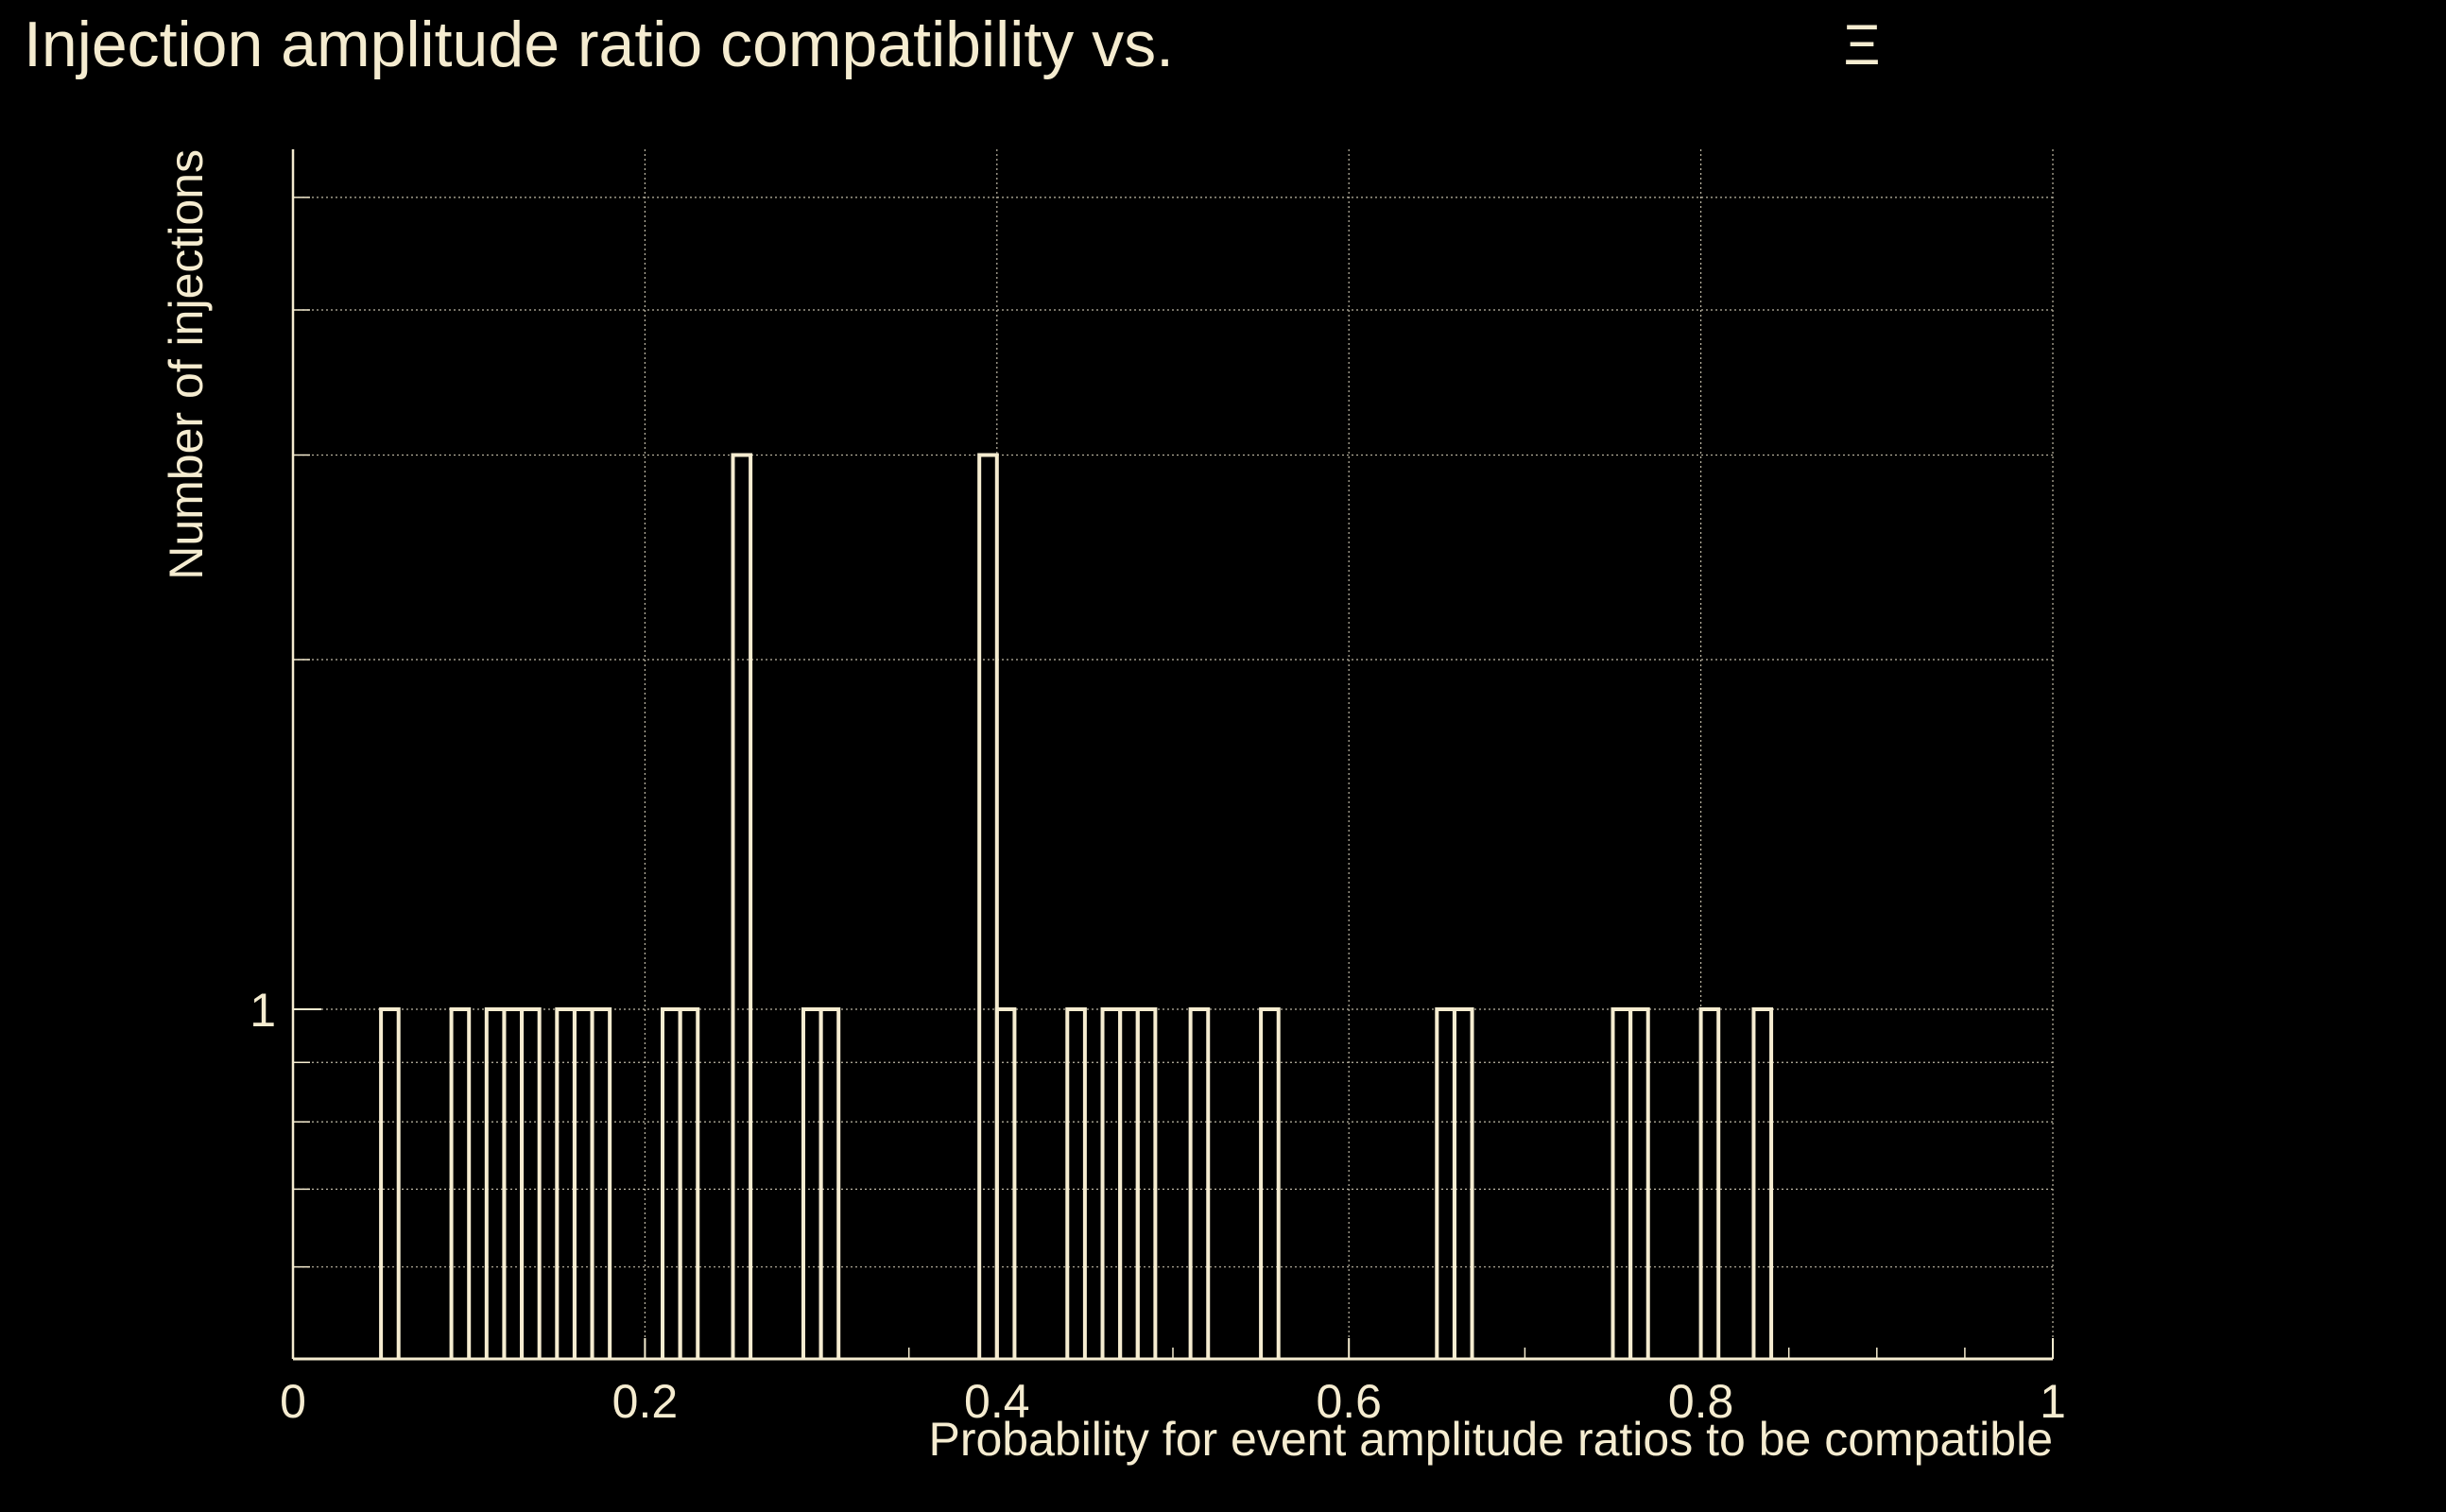 The width and height of the screenshot is (2446, 1512). I want to click on y-axis-label: Number of injections, so click(187, 364).